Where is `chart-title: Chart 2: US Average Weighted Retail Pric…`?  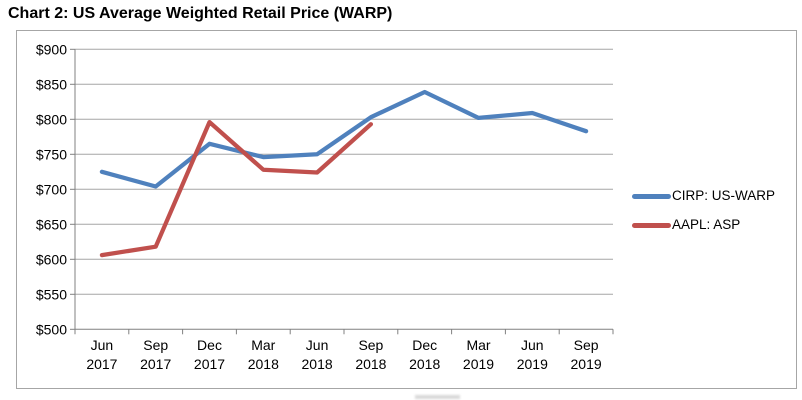
chart-title: Chart 2: US Average Weighted Retail Pric… is located at coordinates (200, 13).